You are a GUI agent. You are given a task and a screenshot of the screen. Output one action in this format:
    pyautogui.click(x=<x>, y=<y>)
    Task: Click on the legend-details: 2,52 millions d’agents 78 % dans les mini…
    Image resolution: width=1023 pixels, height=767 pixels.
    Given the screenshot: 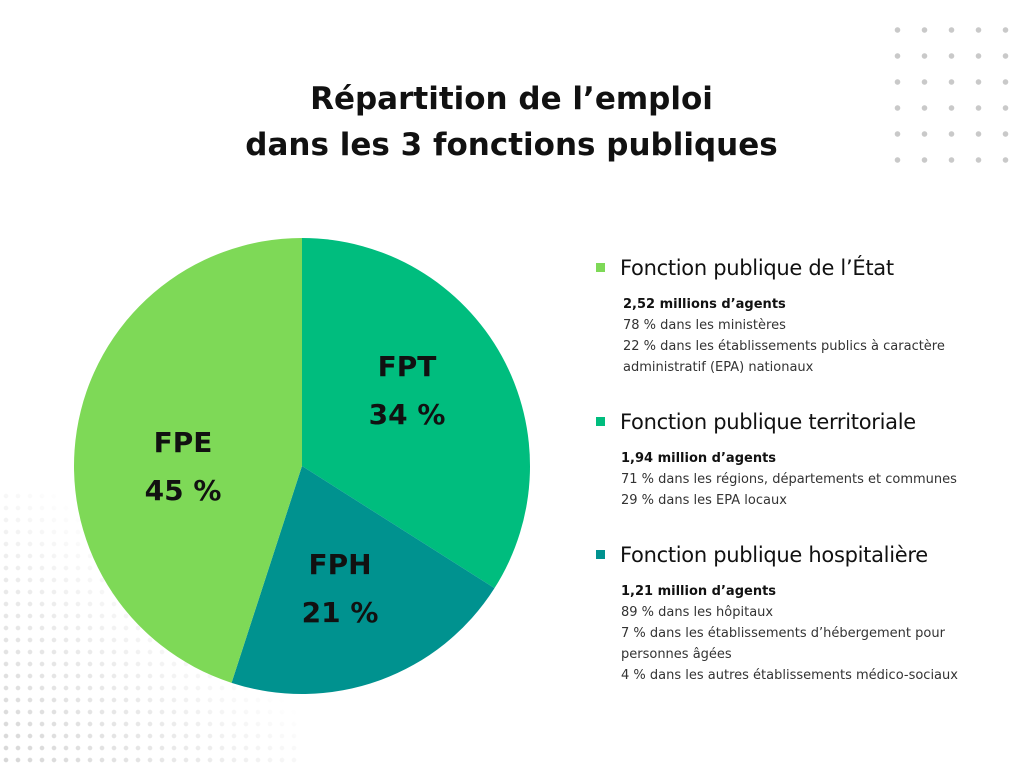 What is the action you would take?
    pyautogui.click(x=819, y=336)
    